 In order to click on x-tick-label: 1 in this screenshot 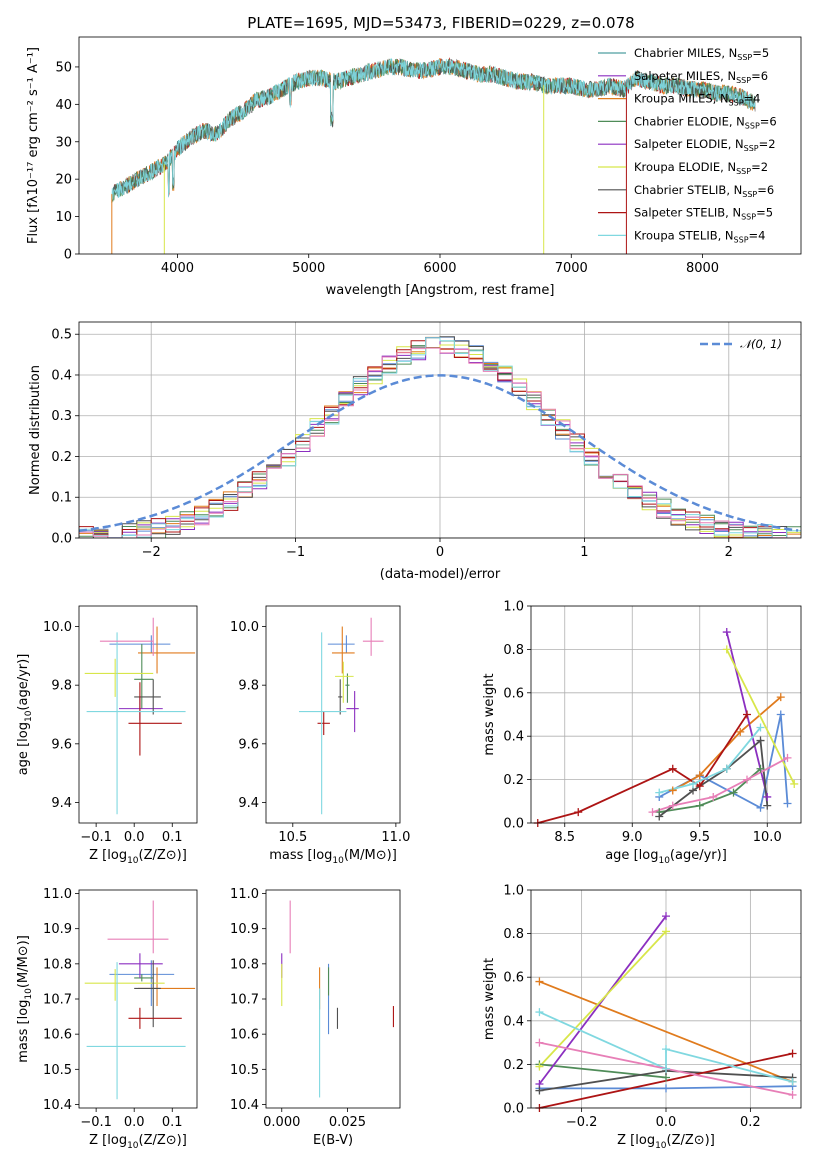, I will do `click(584, 552)`.